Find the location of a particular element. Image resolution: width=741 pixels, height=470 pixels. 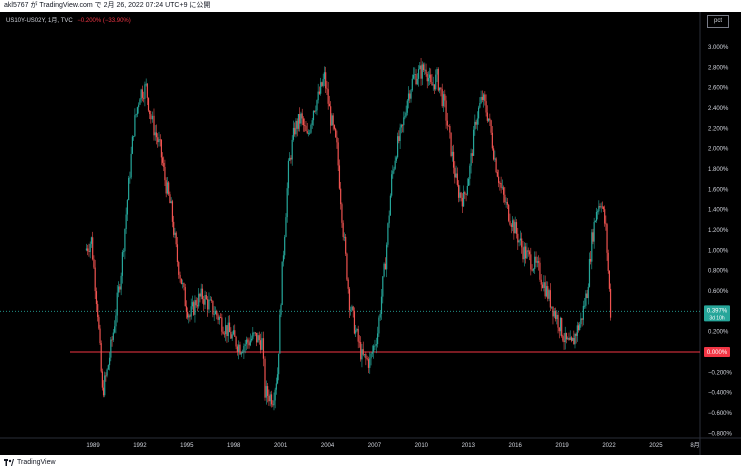

price-scale-unit-button: pct is located at coordinates (718, 21).